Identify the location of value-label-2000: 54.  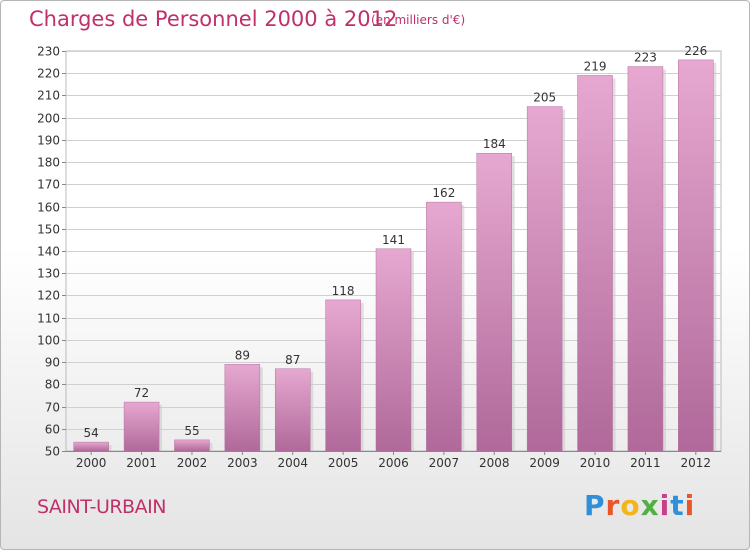
(91, 433).